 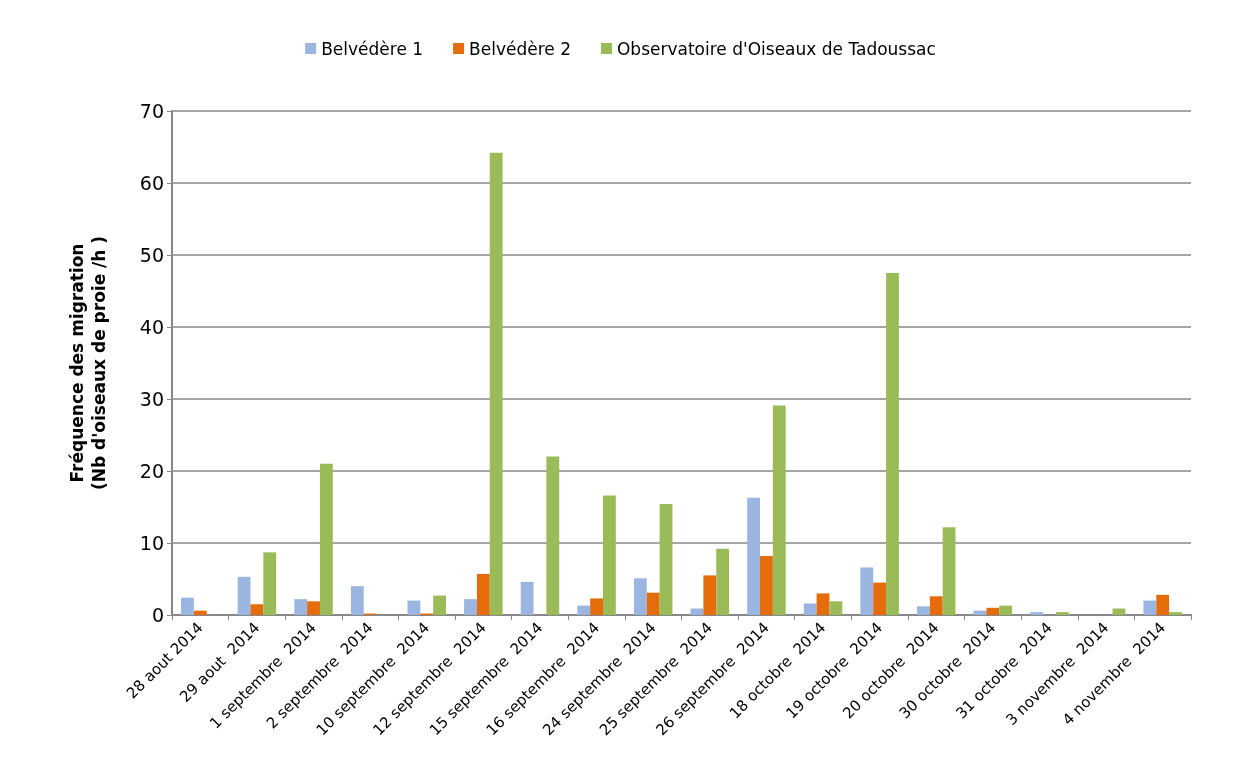 What do you see at coordinates (151, 543) in the screenshot?
I see `y-tick-label: 10` at bounding box center [151, 543].